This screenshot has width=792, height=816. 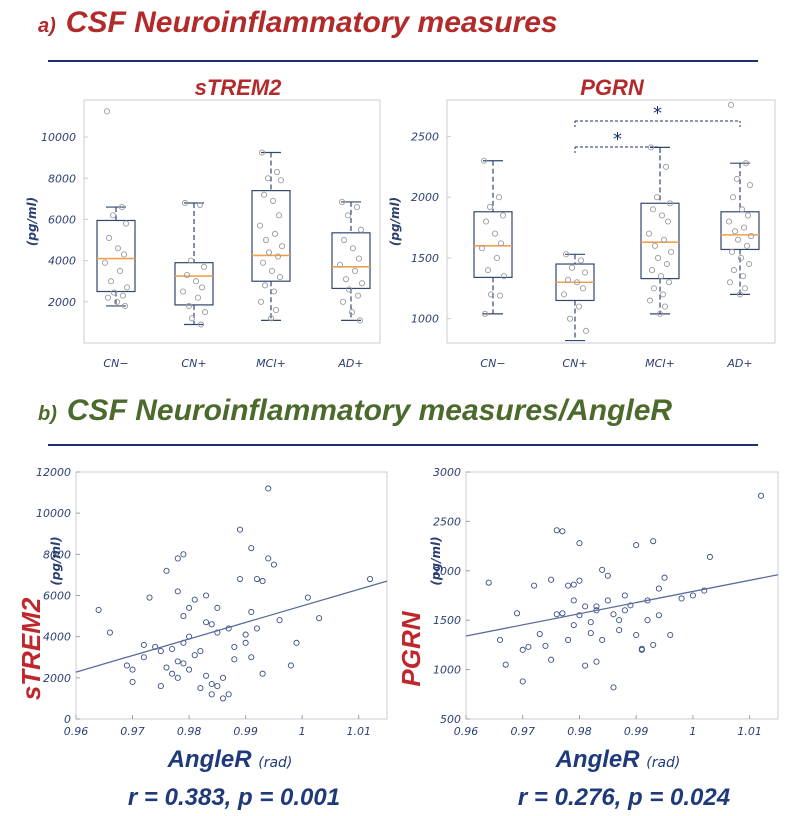 I want to click on pgrn-scatter-ylabel: PGRN, so click(x=411, y=648).